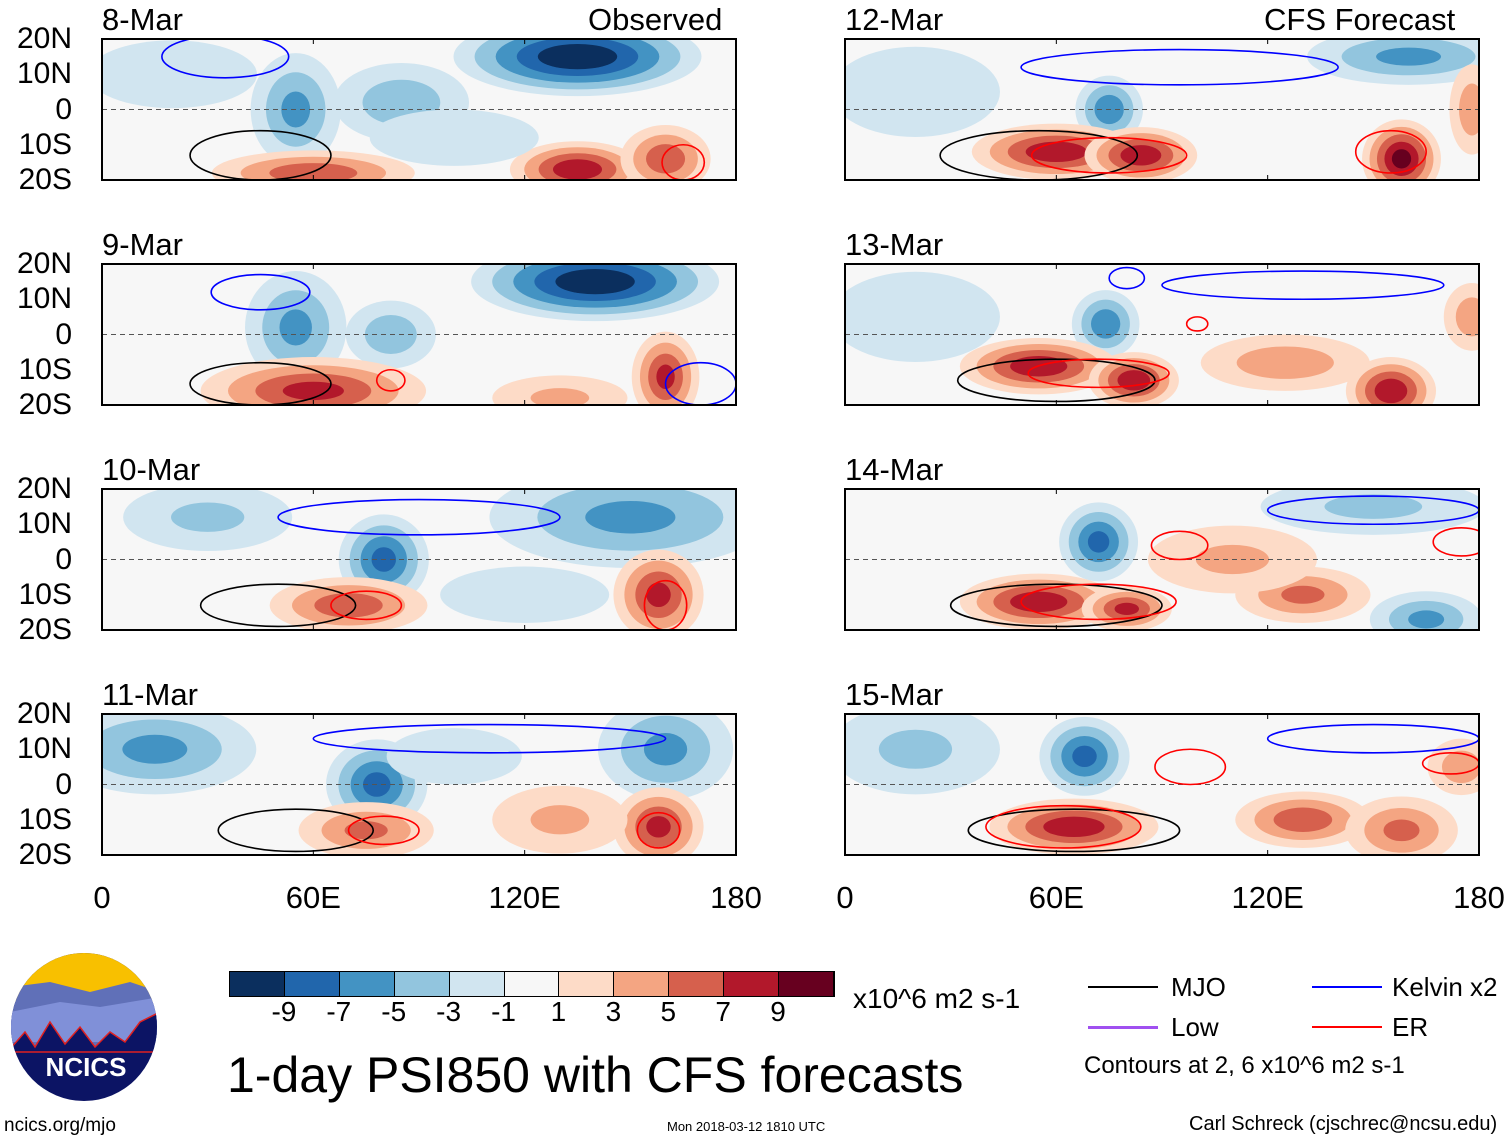  I want to click on colorbar-tick: -7, so click(339, 1011).